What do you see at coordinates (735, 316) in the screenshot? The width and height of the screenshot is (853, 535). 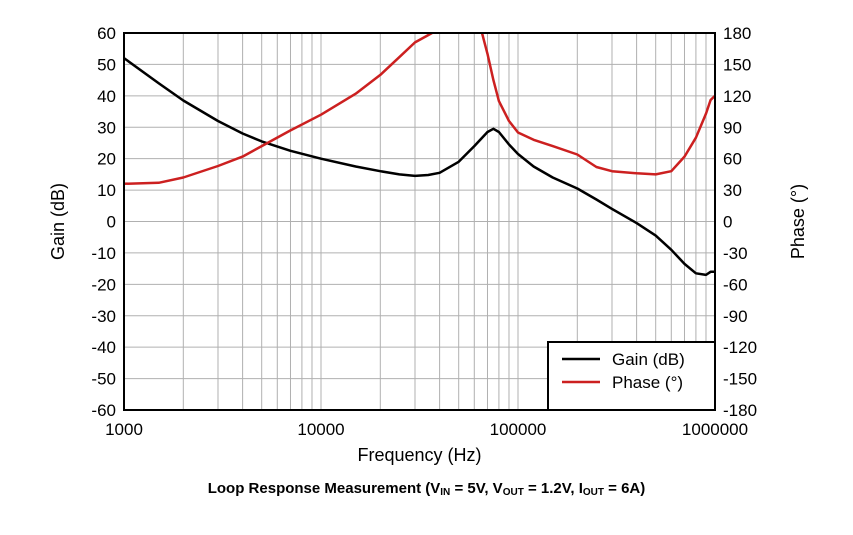 I see `y2-tick-label: -90` at bounding box center [735, 316].